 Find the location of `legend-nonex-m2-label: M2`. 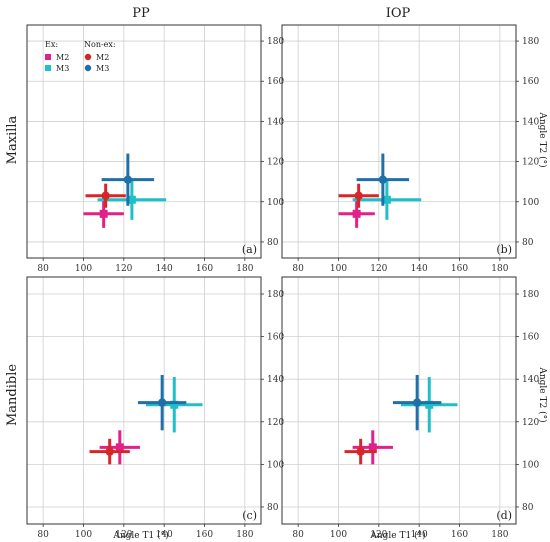

legend-nonex-m2-label: M2 is located at coordinates (102, 57).